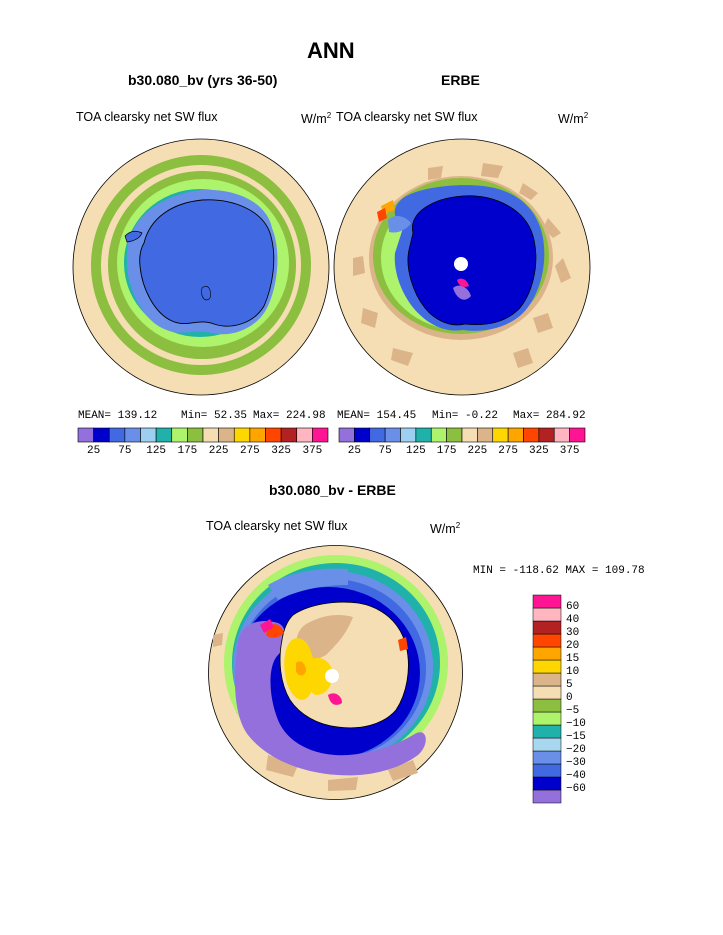 The image size is (723, 935). I want to click on colorbar-tick-label: 60, so click(573, 607).